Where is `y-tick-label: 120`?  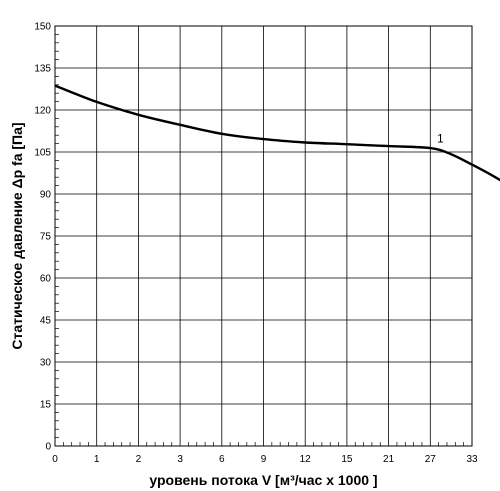 y-tick-label: 120 is located at coordinates (42, 111).